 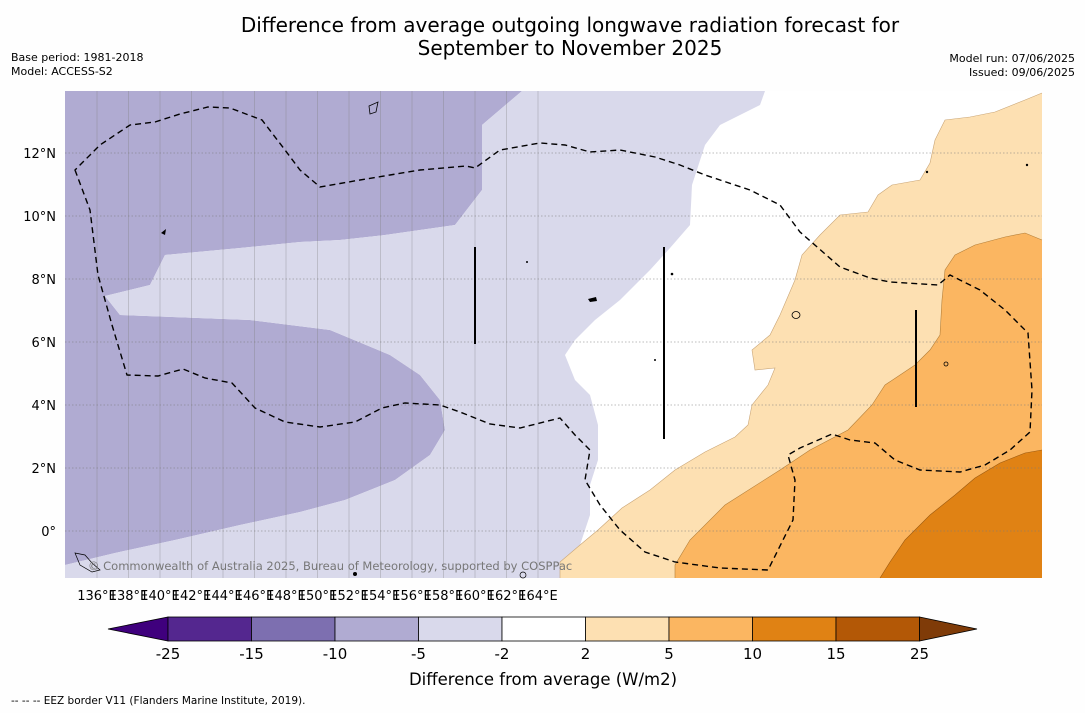 What do you see at coordinates (62, 71) in the screenshot?
I see `model-text: Model: ACCESS-S2` at bounding box center [62, 71].